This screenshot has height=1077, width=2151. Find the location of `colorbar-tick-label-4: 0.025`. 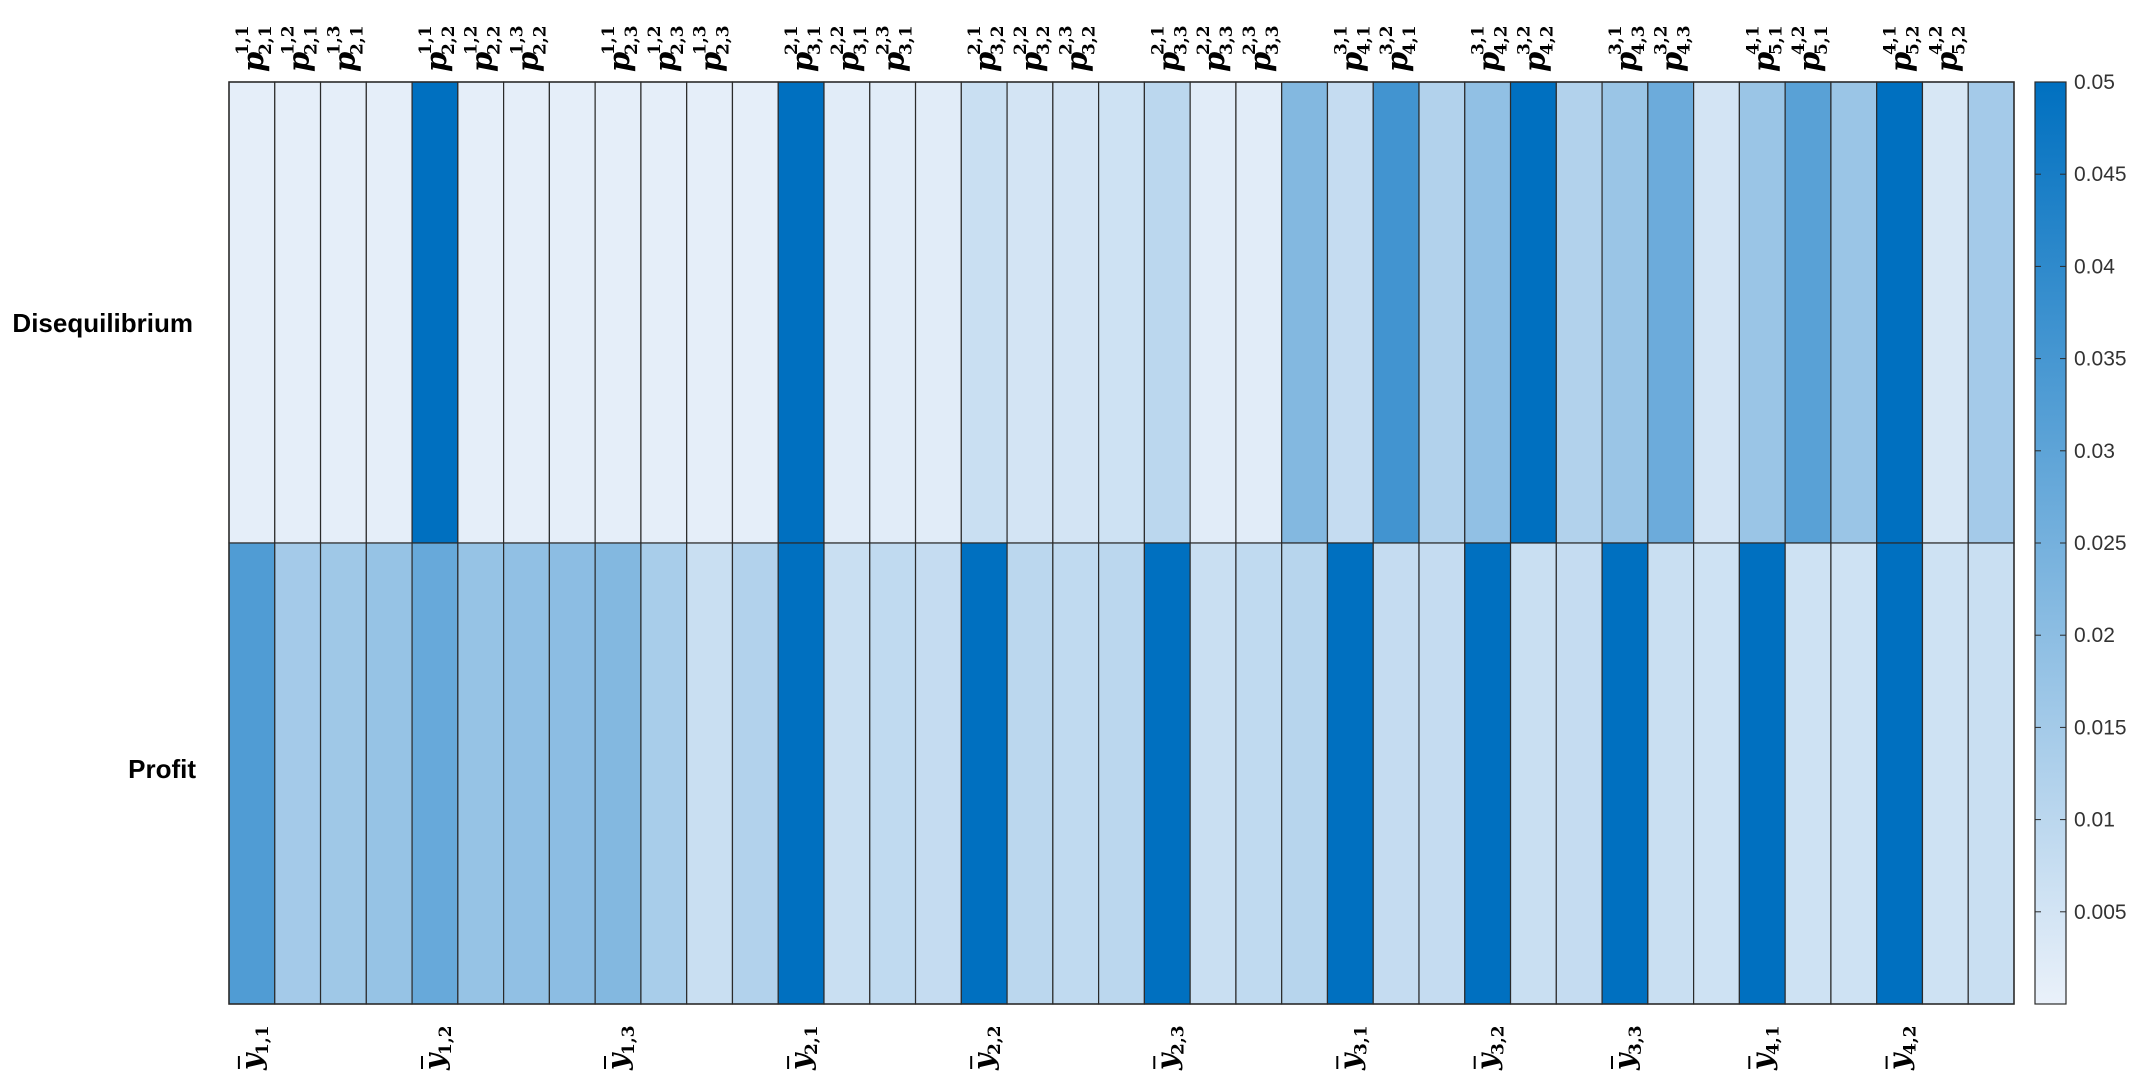

colorbar-tick-label-4: 0.025 is located at coordinates (2100, 543).